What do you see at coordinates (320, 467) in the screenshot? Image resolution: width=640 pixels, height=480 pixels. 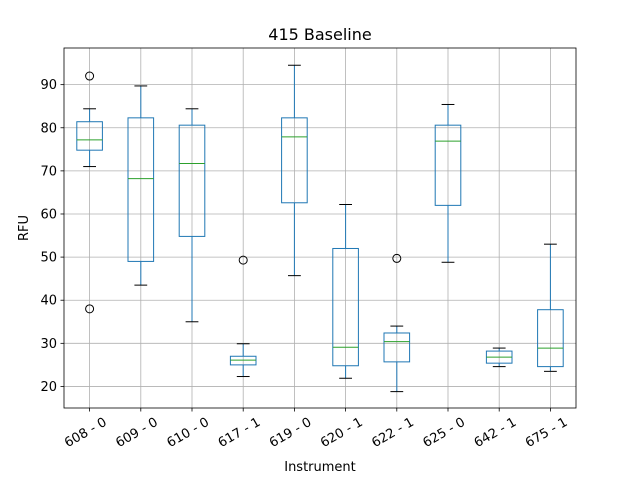 I see `x-axis-label: Instrument` at bounding box center [320, 467].